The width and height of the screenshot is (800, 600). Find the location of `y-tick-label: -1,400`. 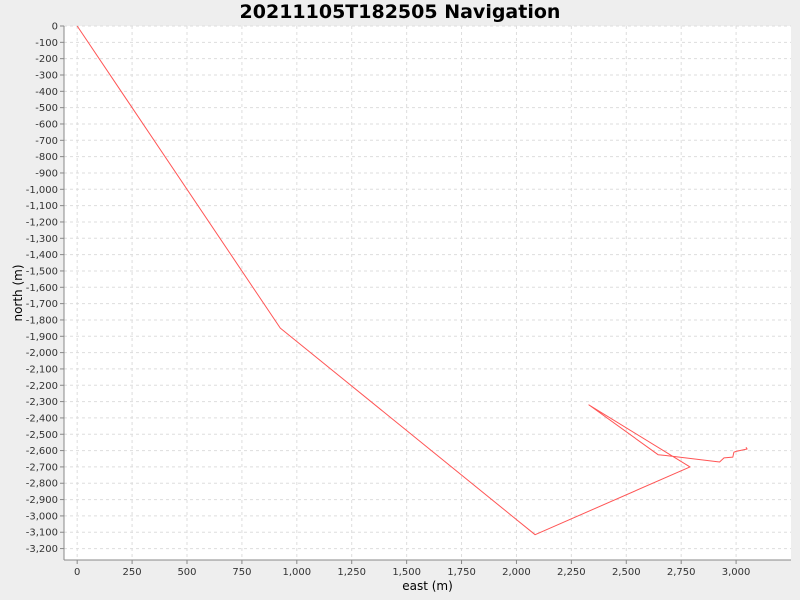

y-tick-label: -1,400 is located at coordinates (42, 255).